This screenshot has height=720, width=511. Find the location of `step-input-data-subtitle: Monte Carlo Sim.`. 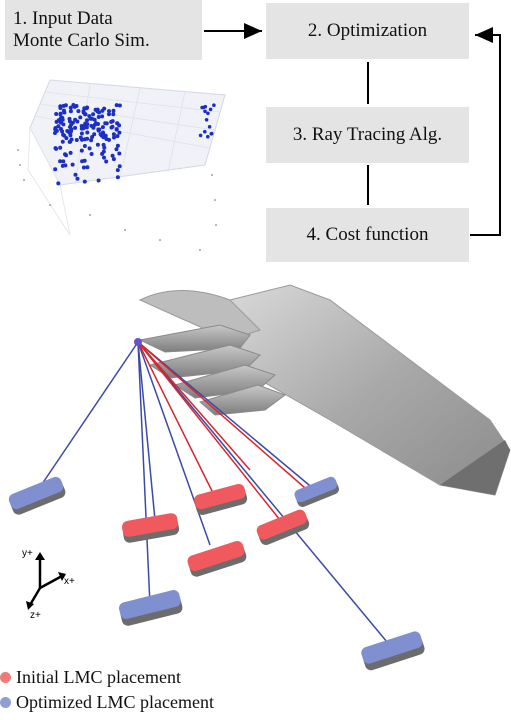

step-input-data-subtitle: Monte Carlo Sim. is located at coordinates (81, 40).